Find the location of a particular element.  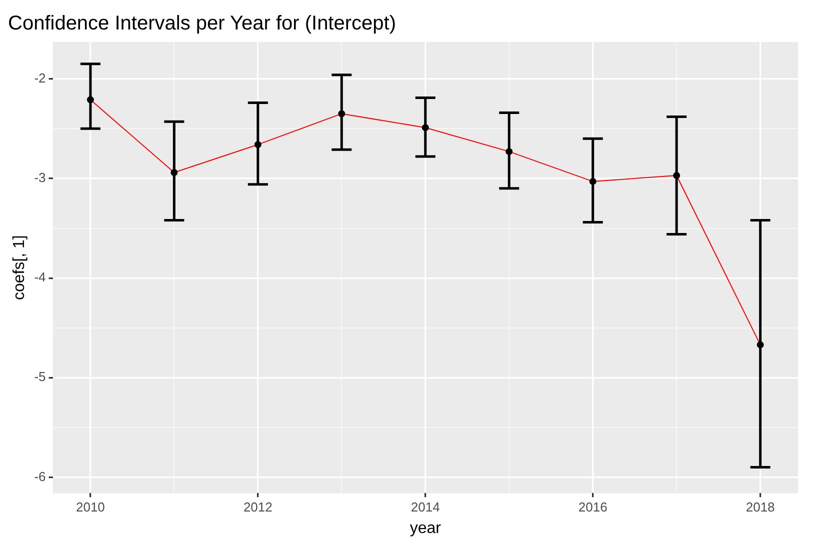

x-axis-title: year is located at coordinates (426, 528).